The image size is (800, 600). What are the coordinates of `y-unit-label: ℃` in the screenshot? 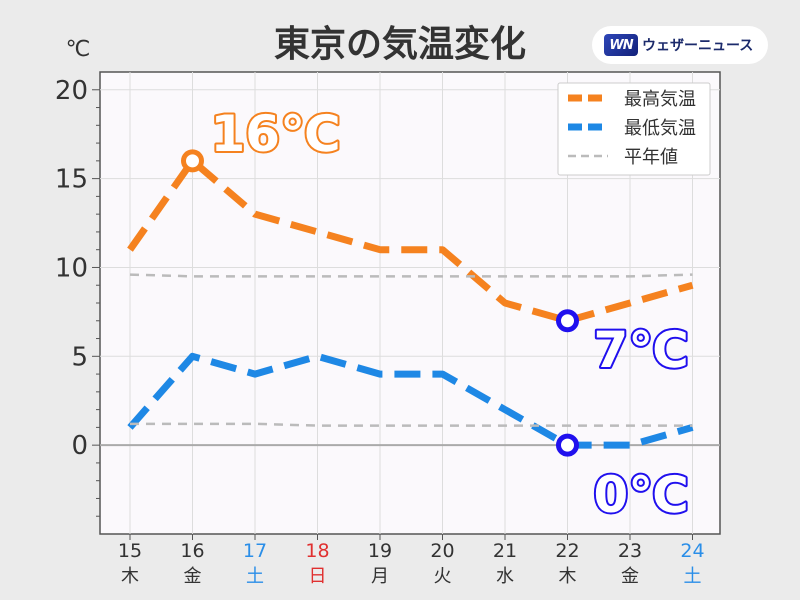 It's located at (78, 49).